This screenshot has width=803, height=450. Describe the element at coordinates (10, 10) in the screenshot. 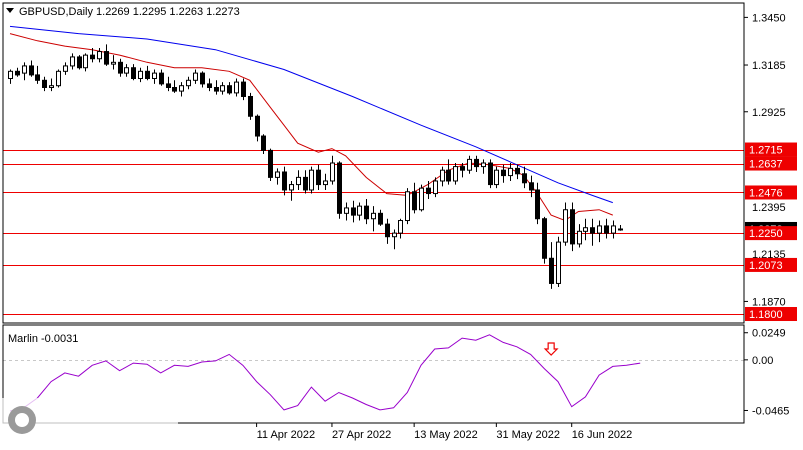

I see `dropdown-triangle-icon` at that location.